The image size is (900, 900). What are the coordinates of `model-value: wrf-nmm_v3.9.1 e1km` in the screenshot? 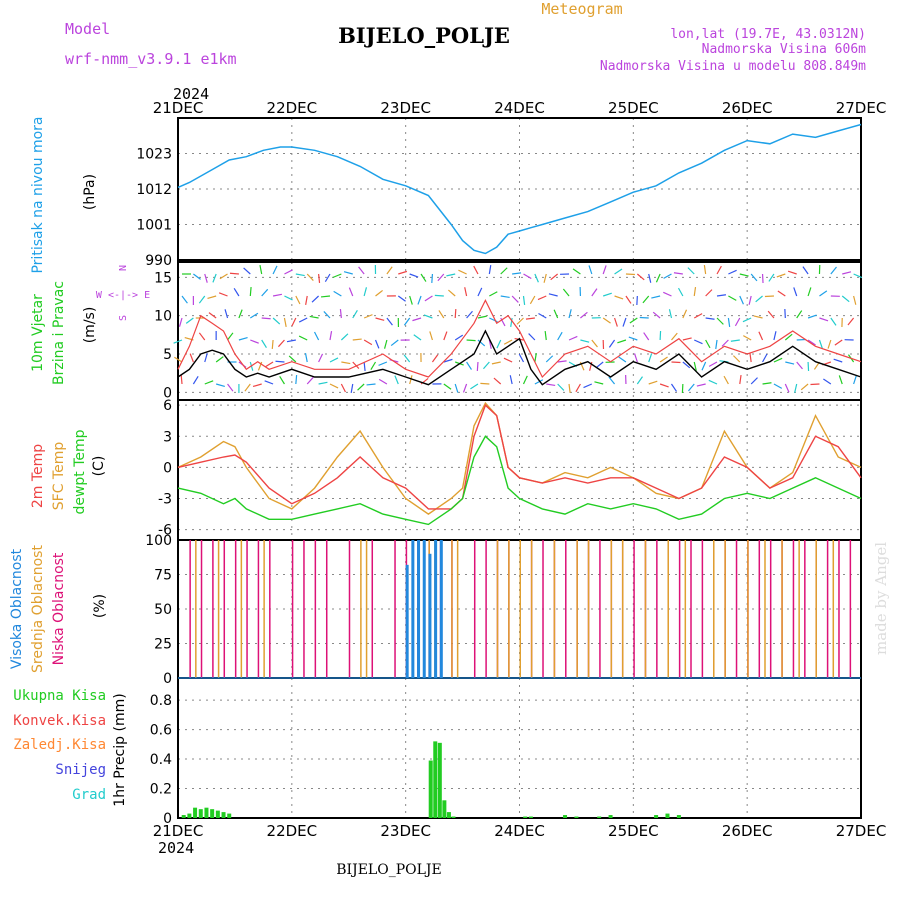 It's located at (151, 59).